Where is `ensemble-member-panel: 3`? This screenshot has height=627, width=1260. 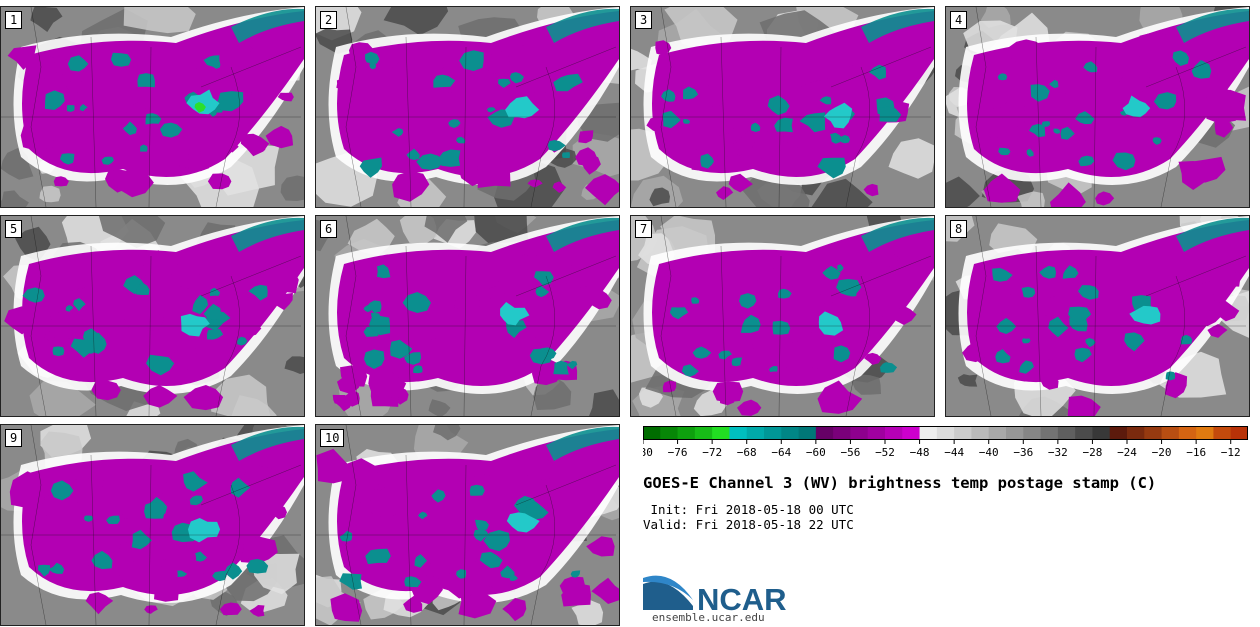 ensemble-member-panel: 3 is located at coordinates (782, 107).